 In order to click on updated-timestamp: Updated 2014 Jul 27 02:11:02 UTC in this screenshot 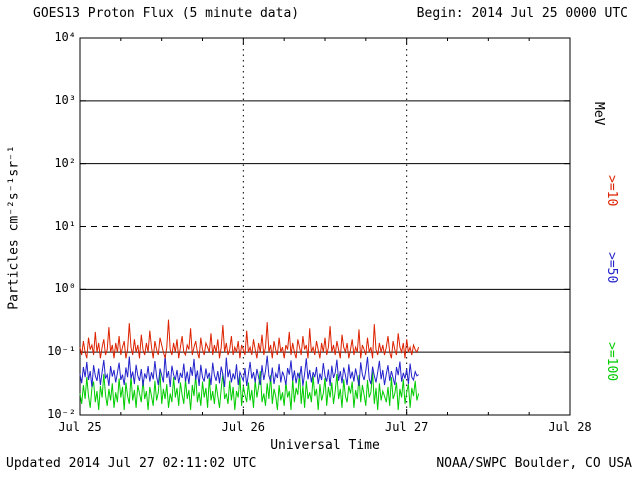, I will do `click(131, 463)`.